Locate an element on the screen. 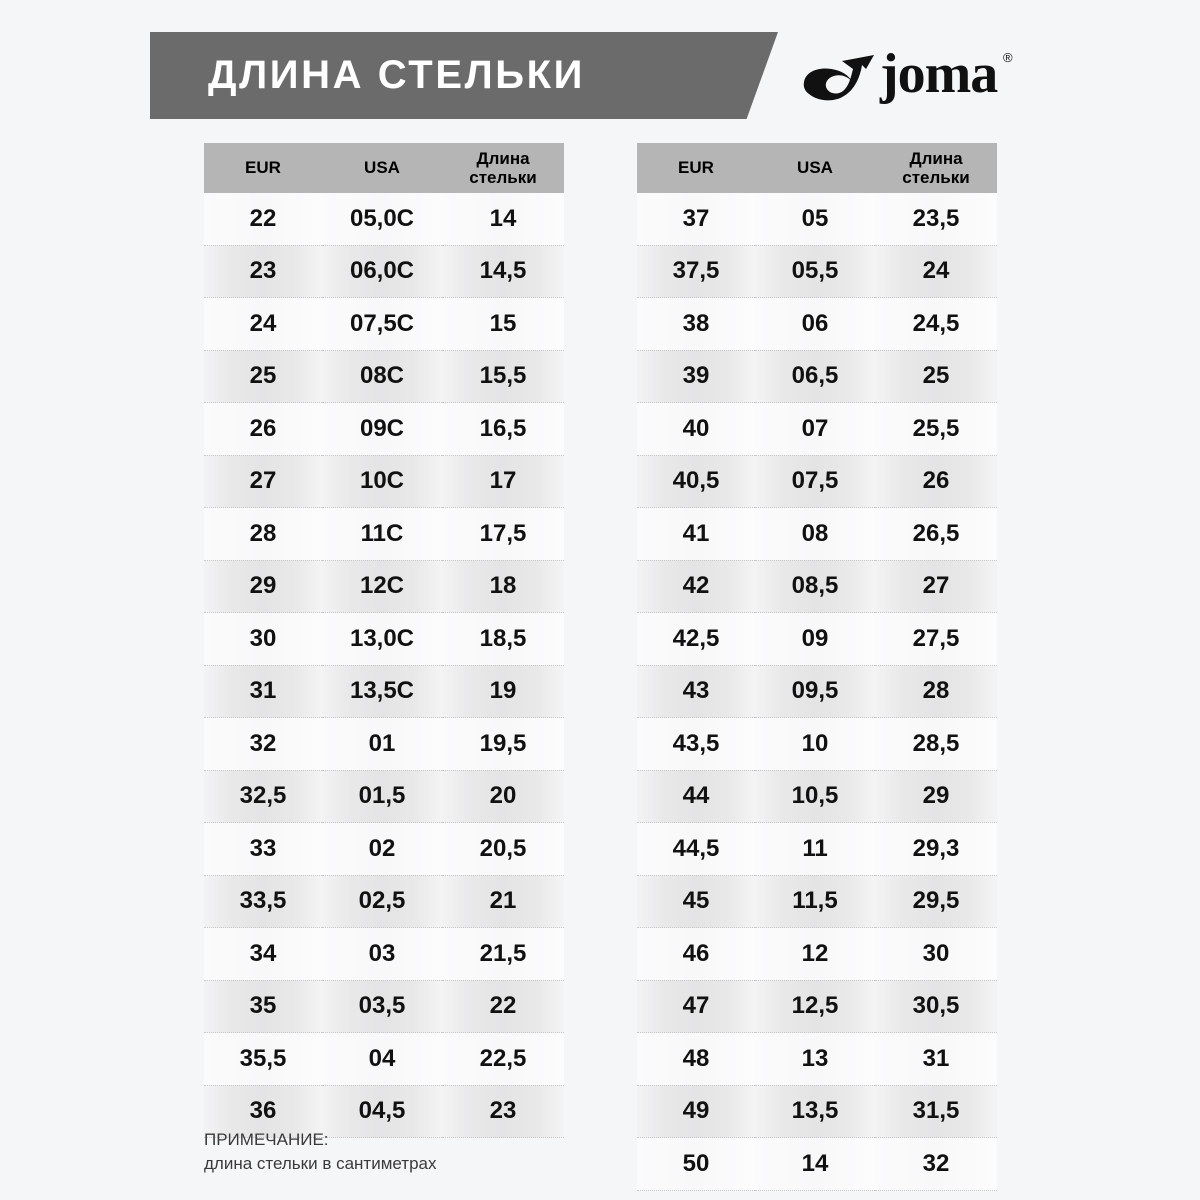 The height and width of the screenshot is (1200, 1200). cell-eur: 25 is located at coordinates (263, 376).